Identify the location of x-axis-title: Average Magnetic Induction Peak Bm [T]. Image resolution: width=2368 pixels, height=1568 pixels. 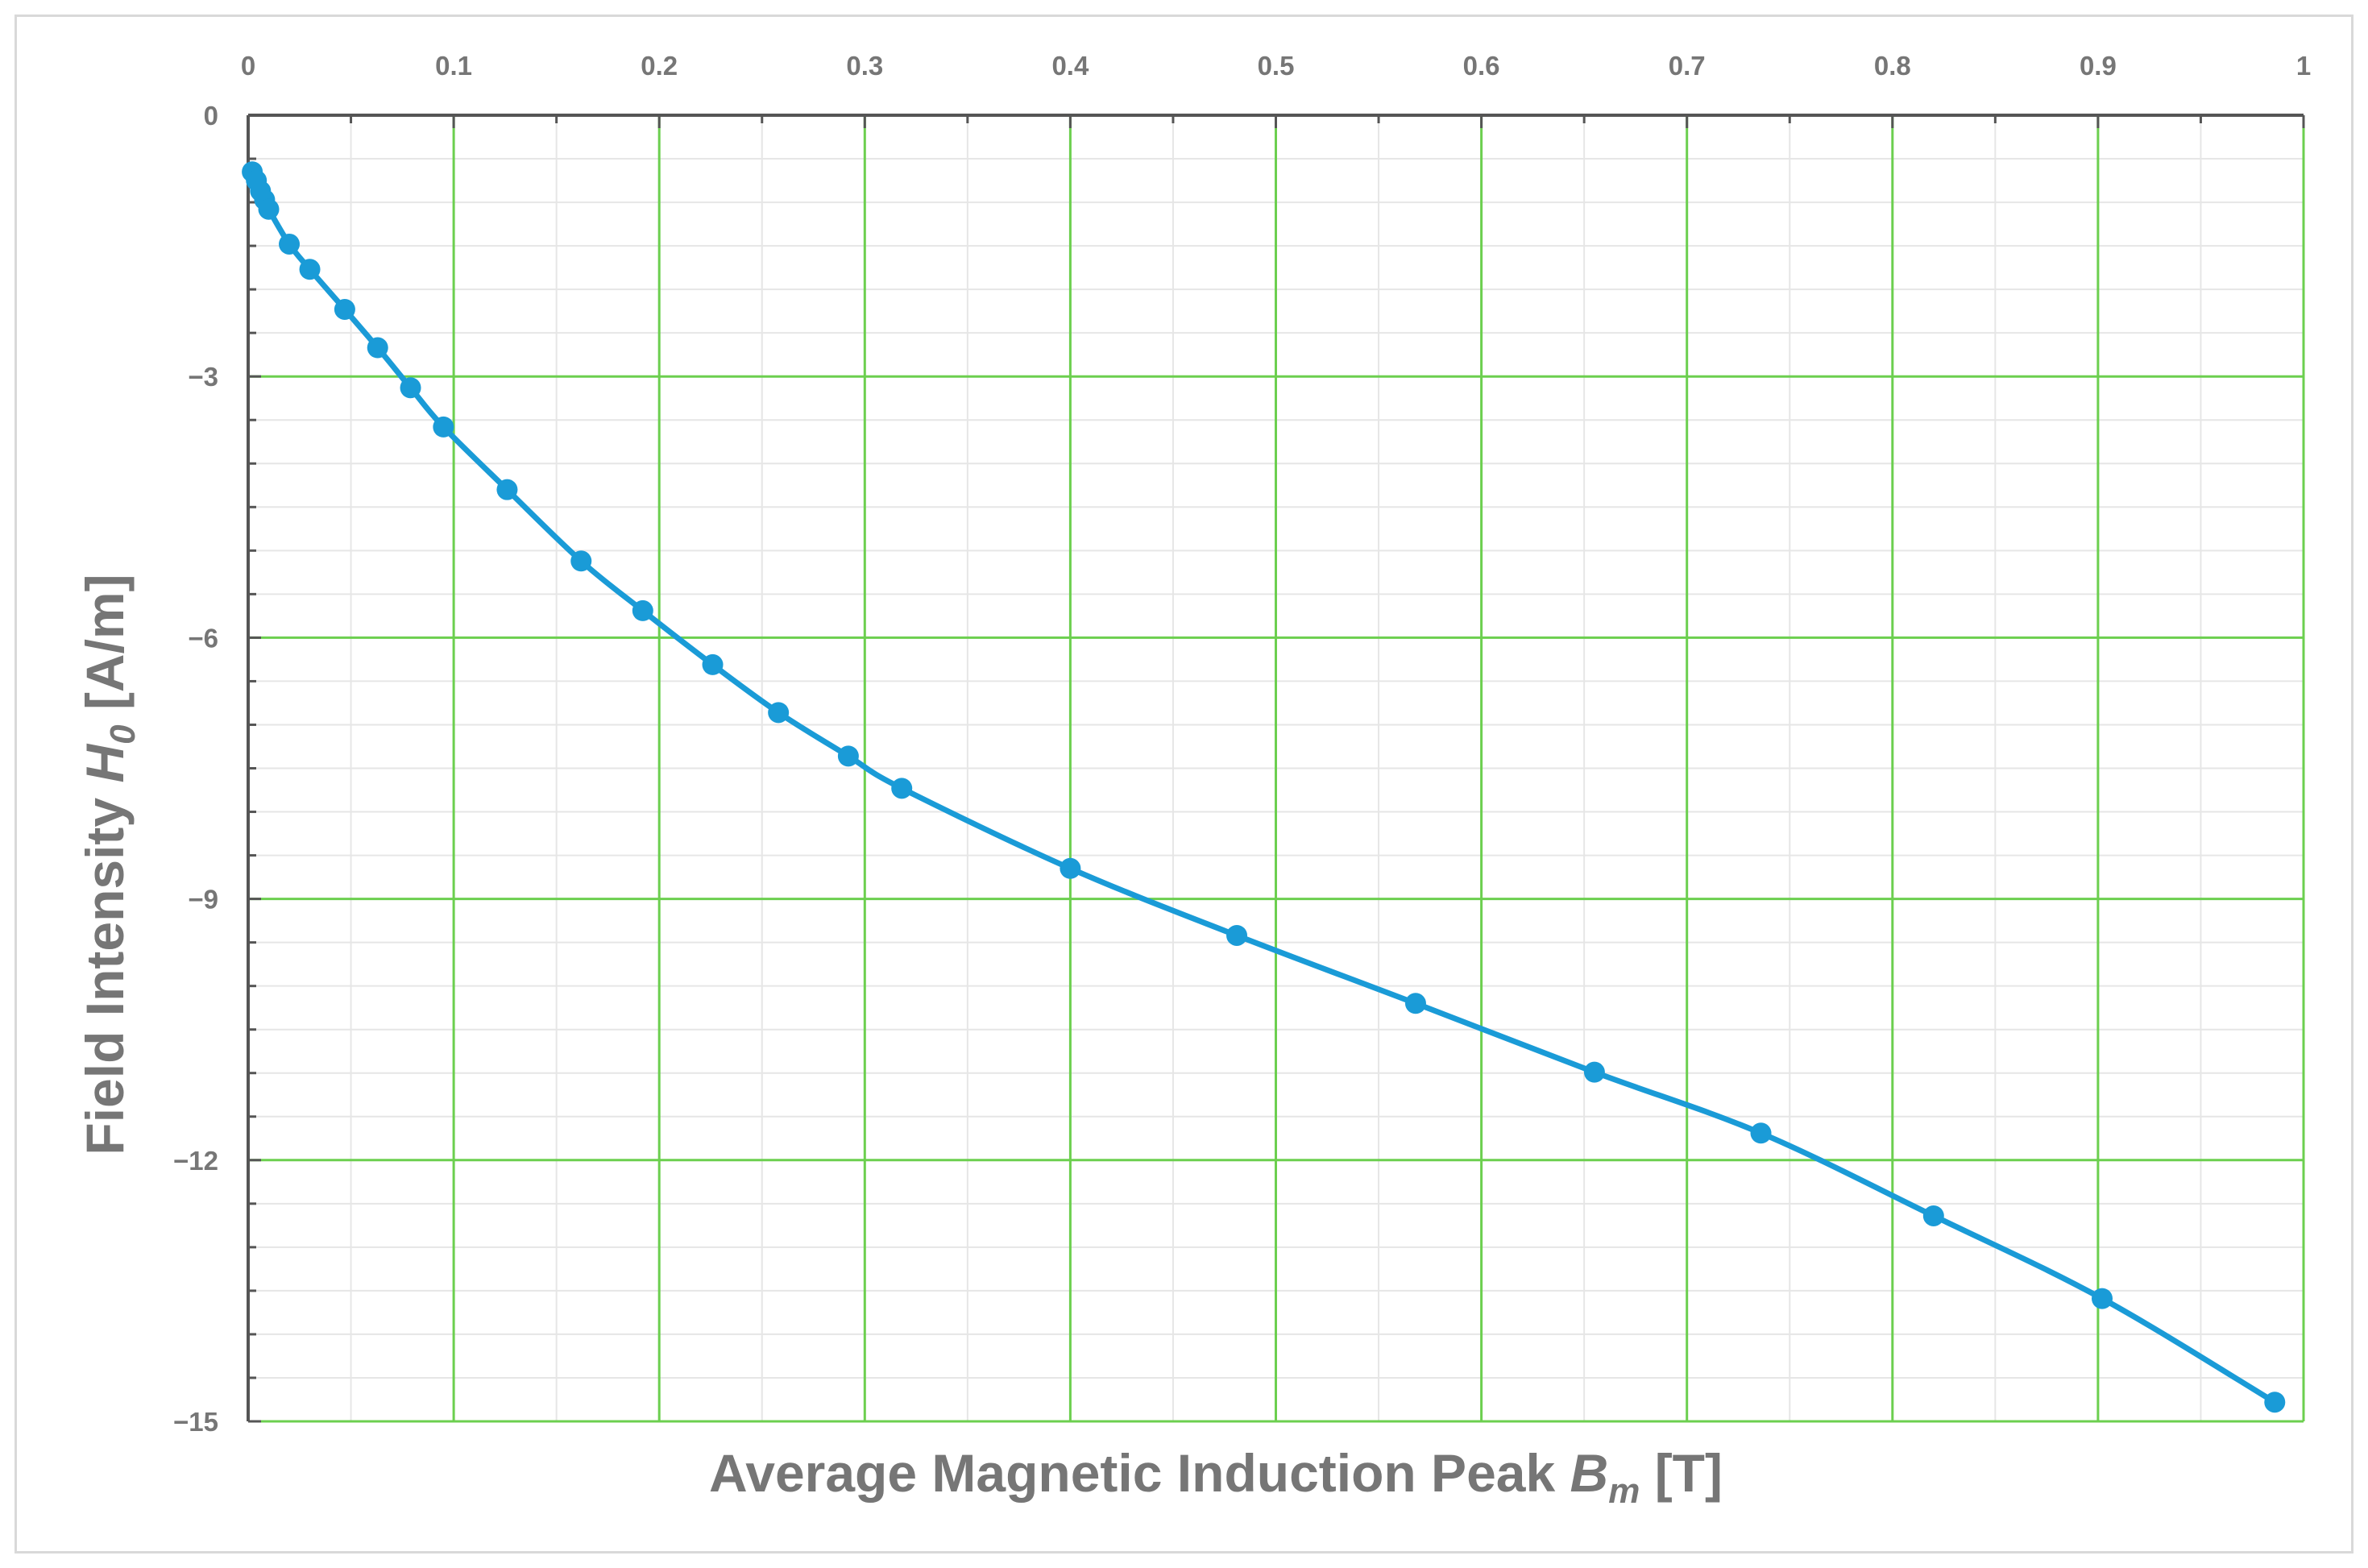
(1216, 1478).